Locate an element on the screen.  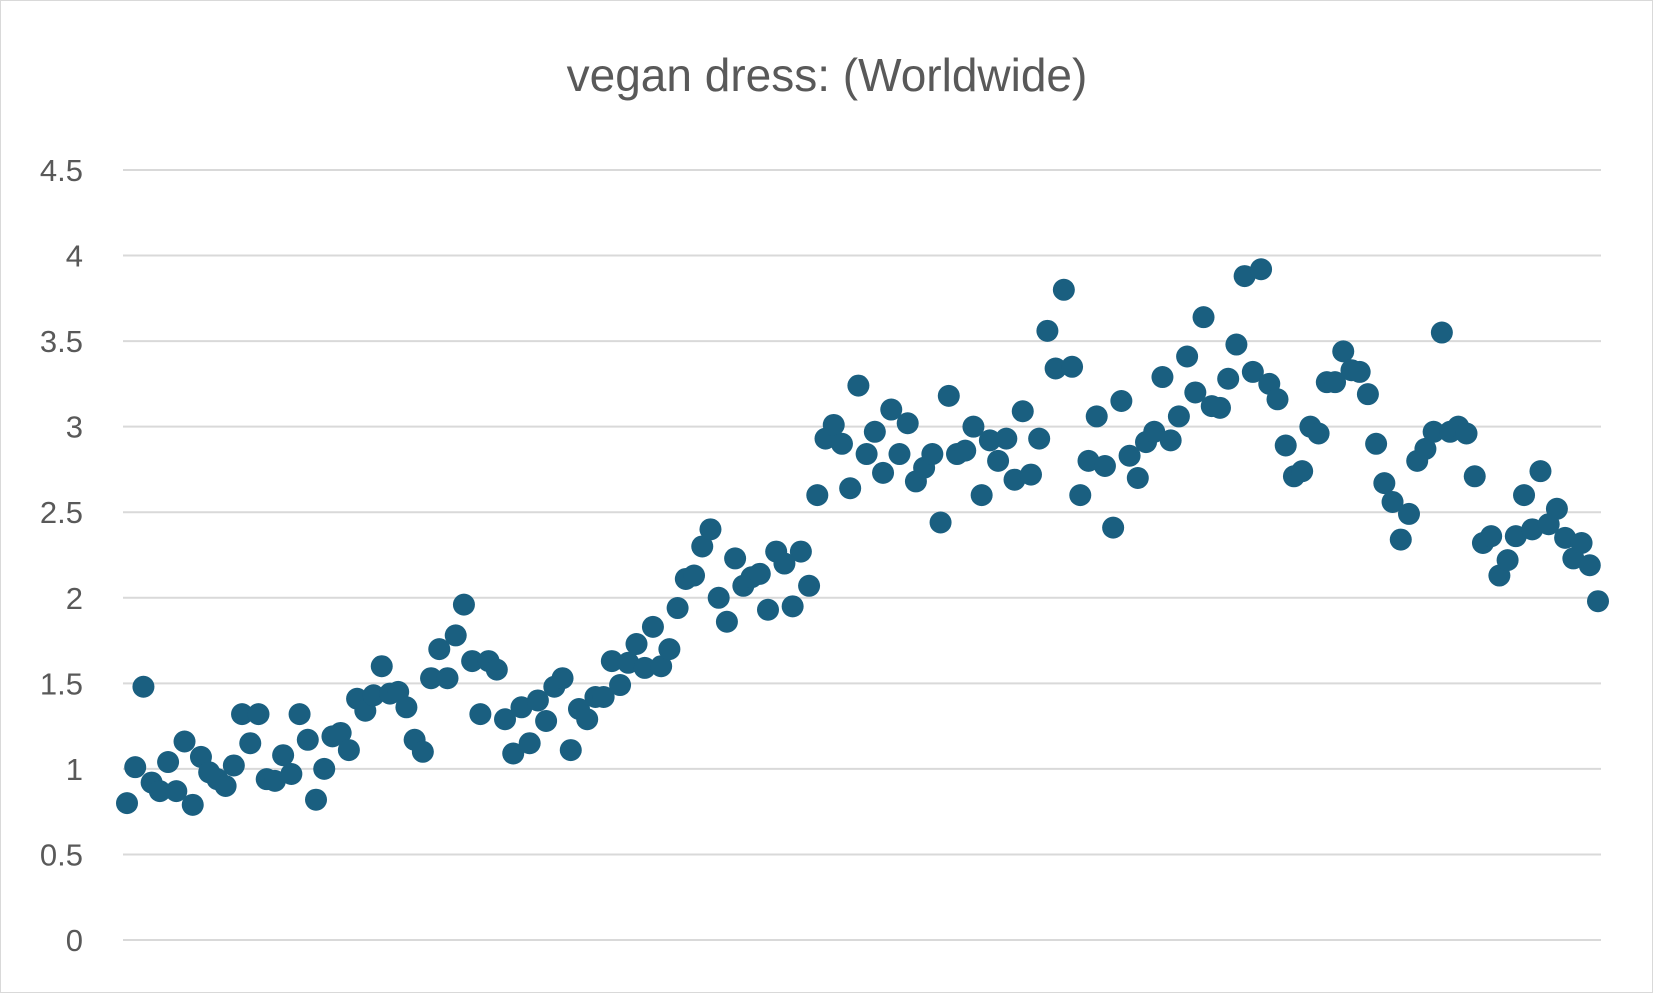
y-tick-label: 2 is located at coordinates (74, 598).